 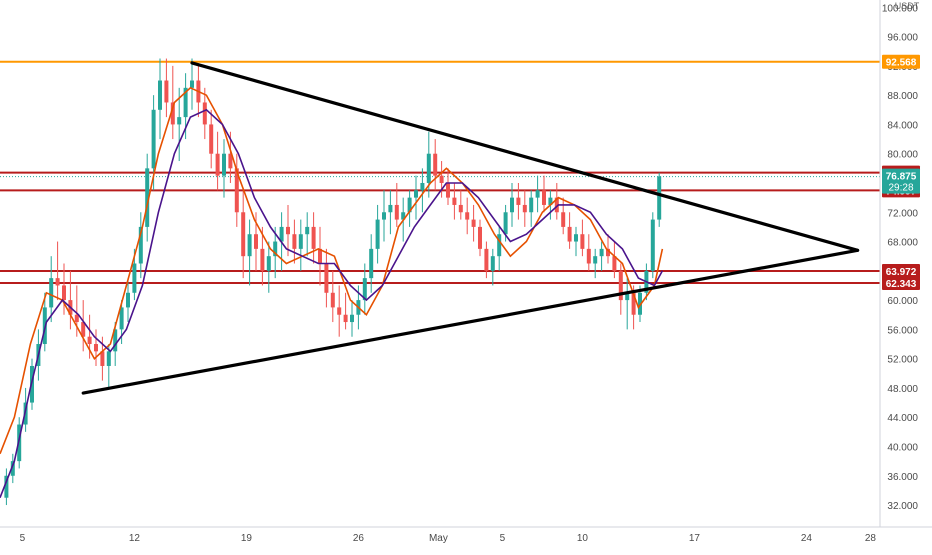 I want to click on time-axis: 5 12 19 26 May 5 10 17 24 28, so click(x=466, y=535).